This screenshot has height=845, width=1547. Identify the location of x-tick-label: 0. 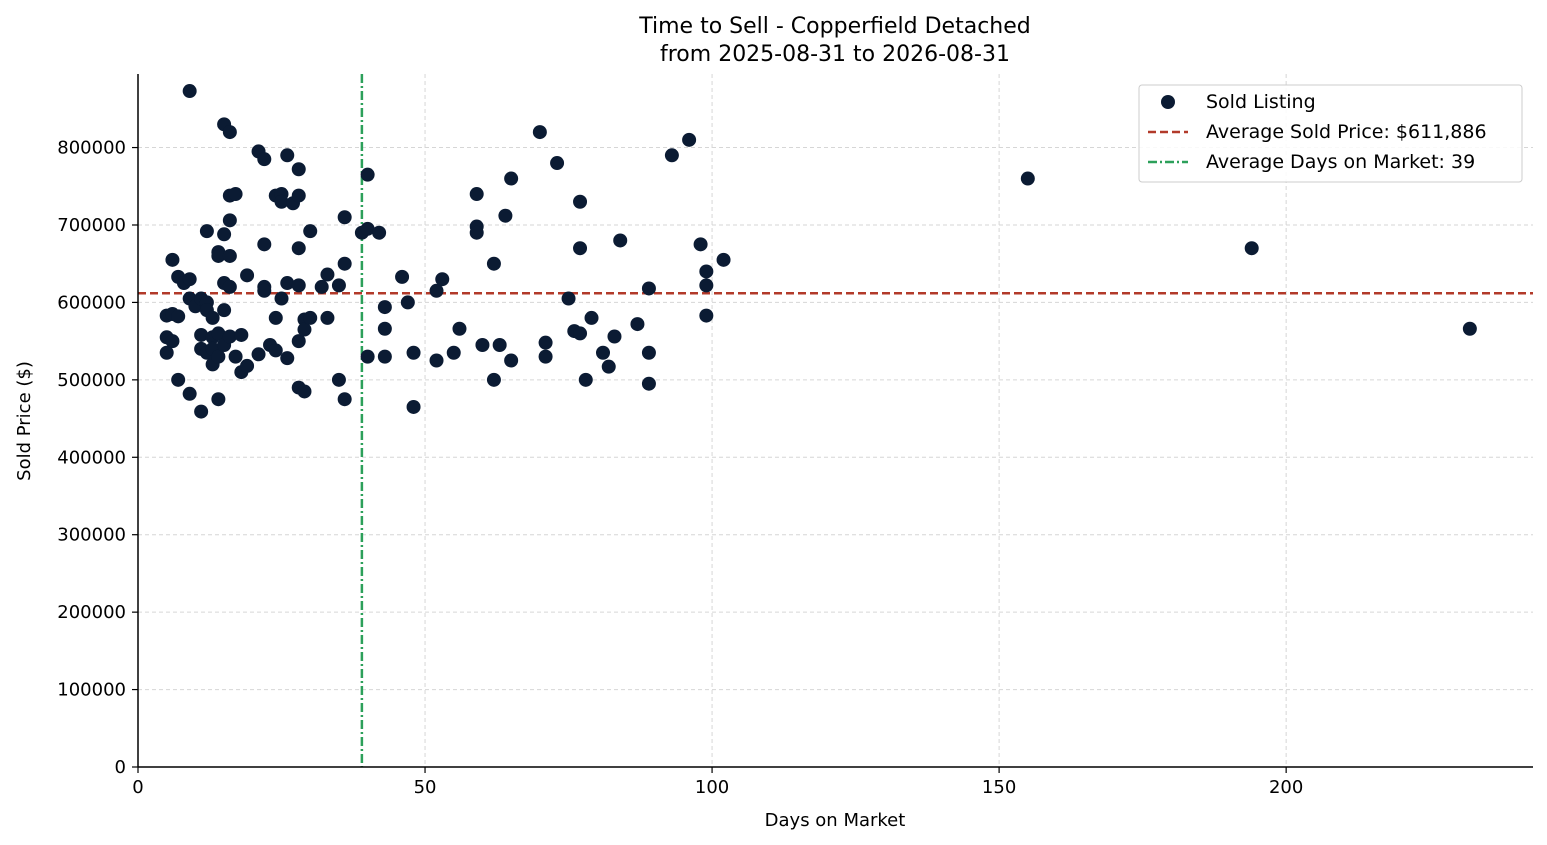
(137, 787).